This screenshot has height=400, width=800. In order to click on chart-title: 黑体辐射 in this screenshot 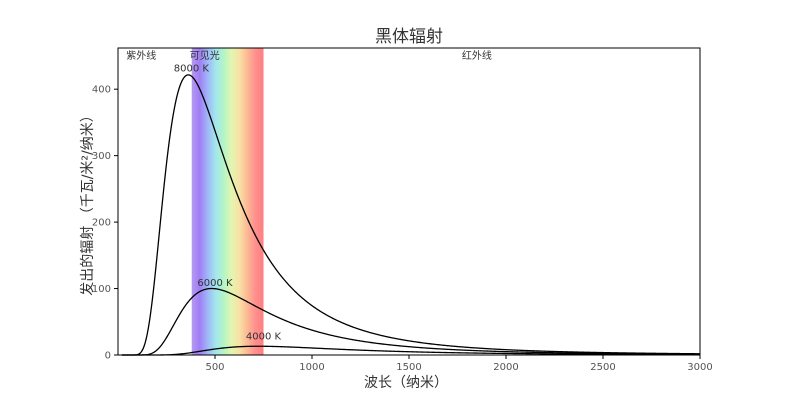, I will do `click(409, 37)`.